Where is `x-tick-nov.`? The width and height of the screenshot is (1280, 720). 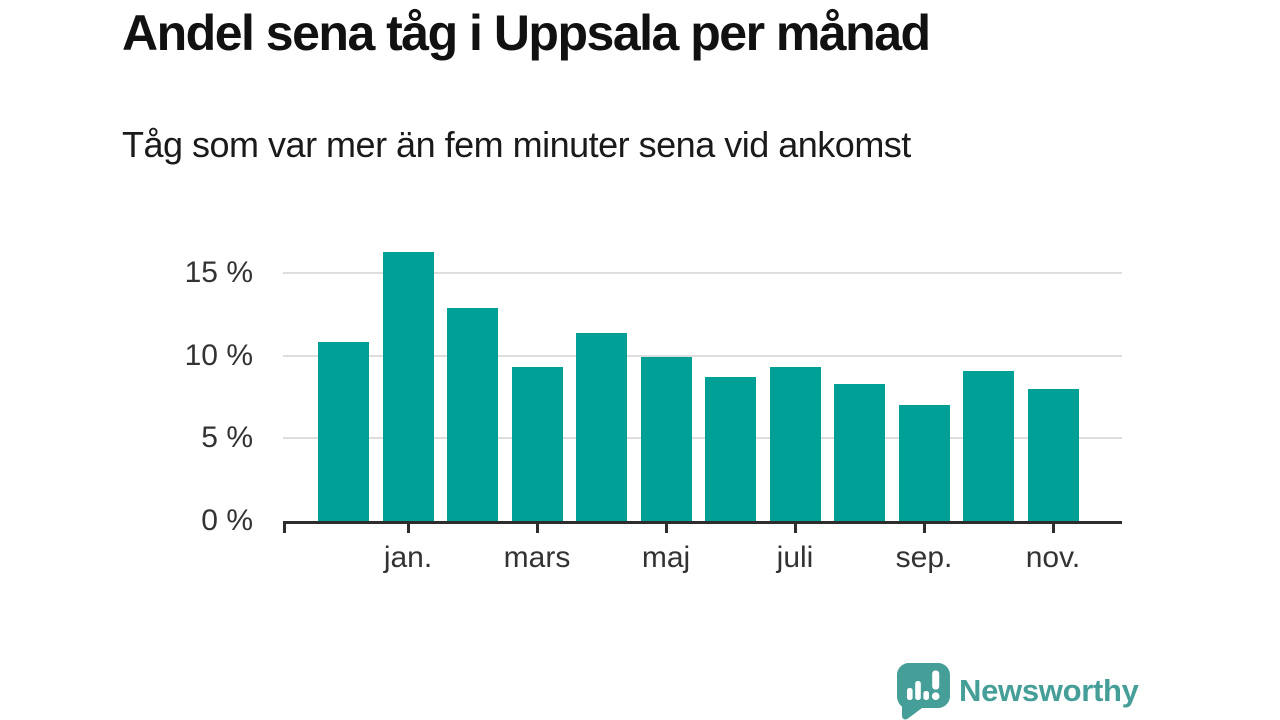 x-tick-nov. is located at coordinates (1053, 527).